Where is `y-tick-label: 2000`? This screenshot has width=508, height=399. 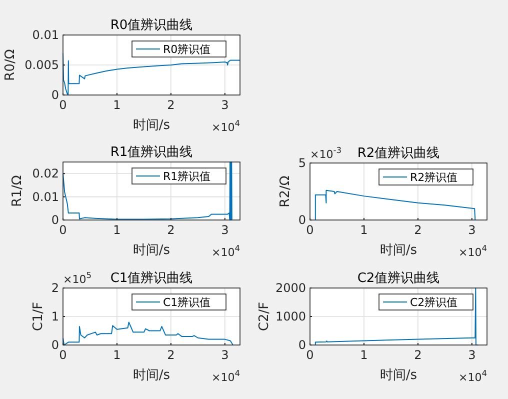
y-tick-label: 2000 is located at coordinates (290, 288).